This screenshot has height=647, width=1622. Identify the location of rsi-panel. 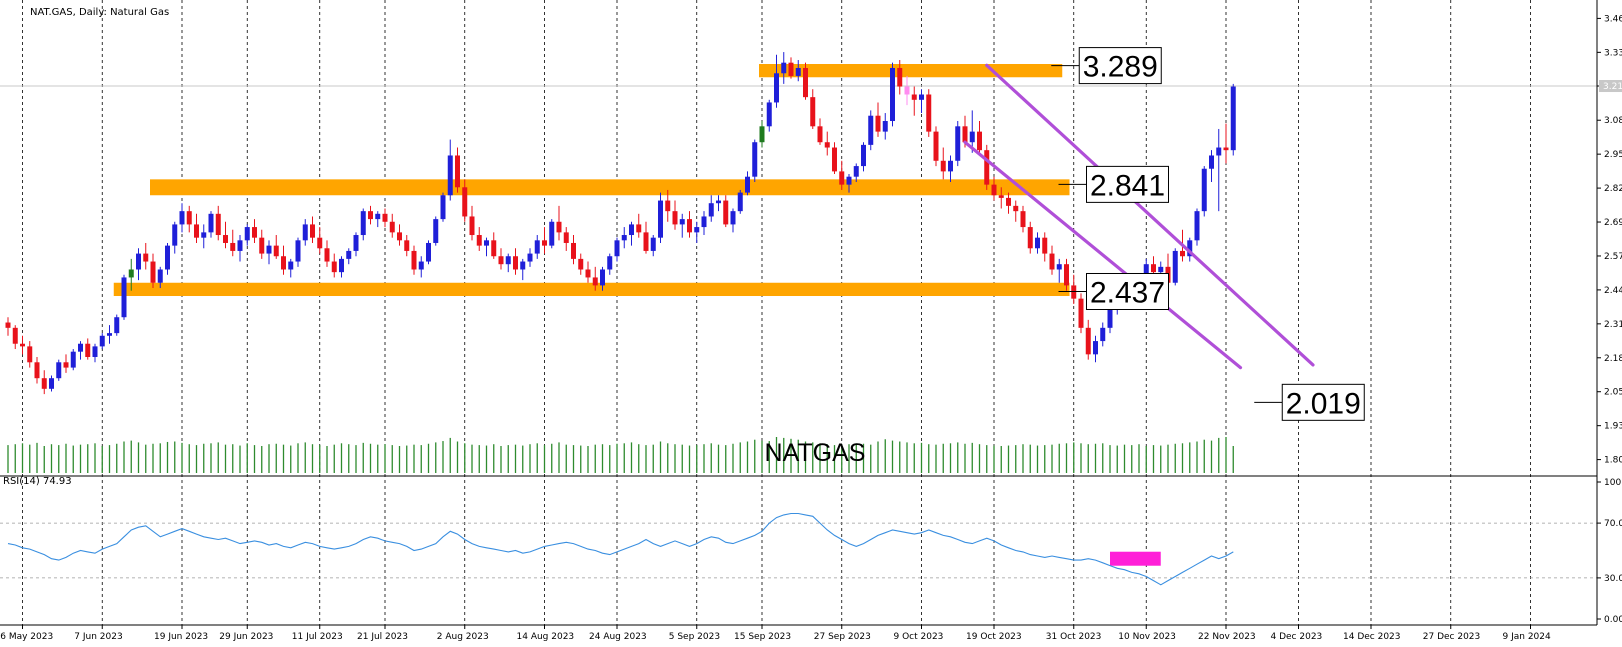
(798, 549).